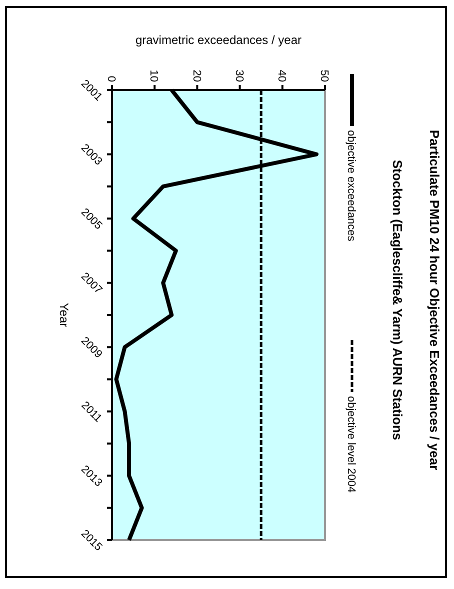  I want to click on text: objective exceedances, so click(351, 186).